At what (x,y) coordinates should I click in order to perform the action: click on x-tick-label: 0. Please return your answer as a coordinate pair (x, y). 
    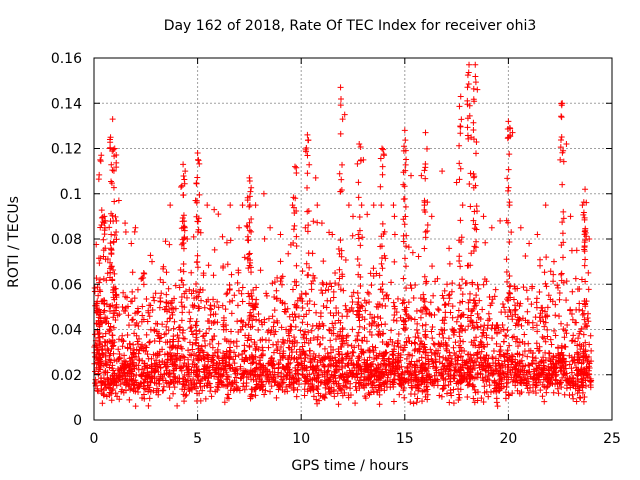
    Looking at the image, I should click on (94, 439).